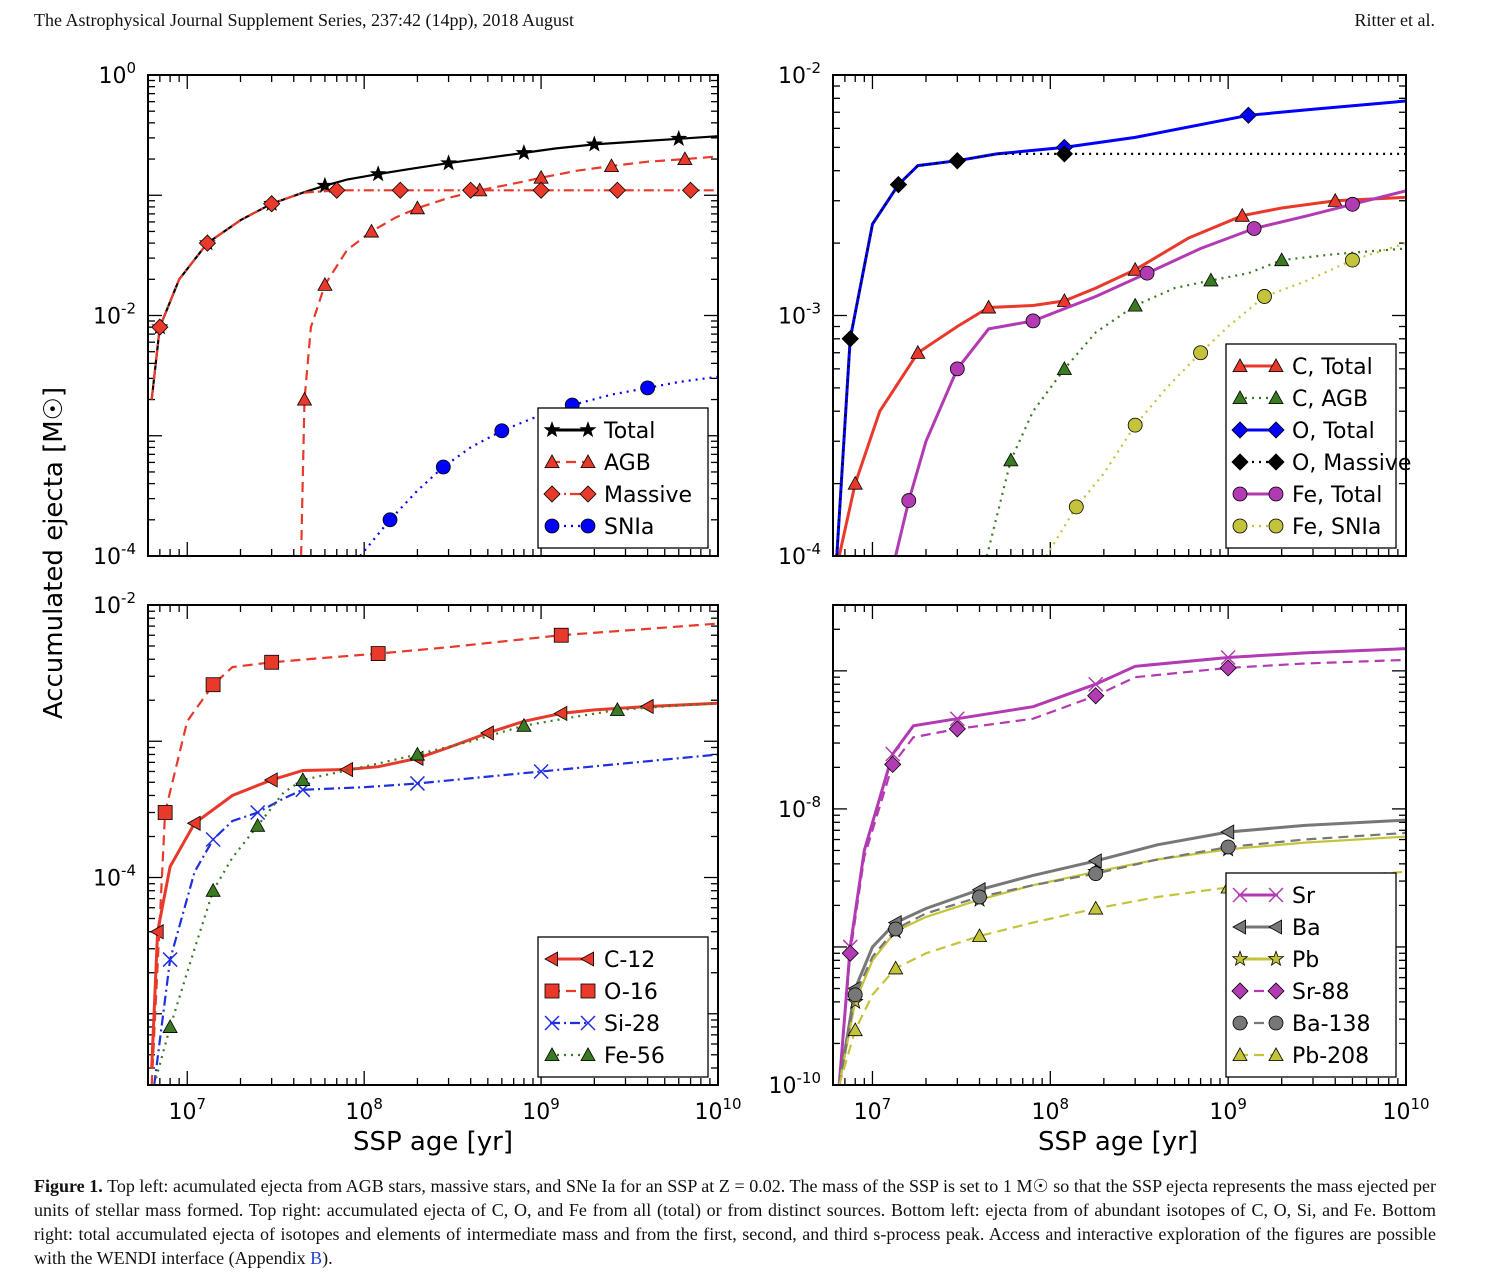 This screenshot has height=1286, width=1490. I want to click on legend-label: Total, so click(629, 431).